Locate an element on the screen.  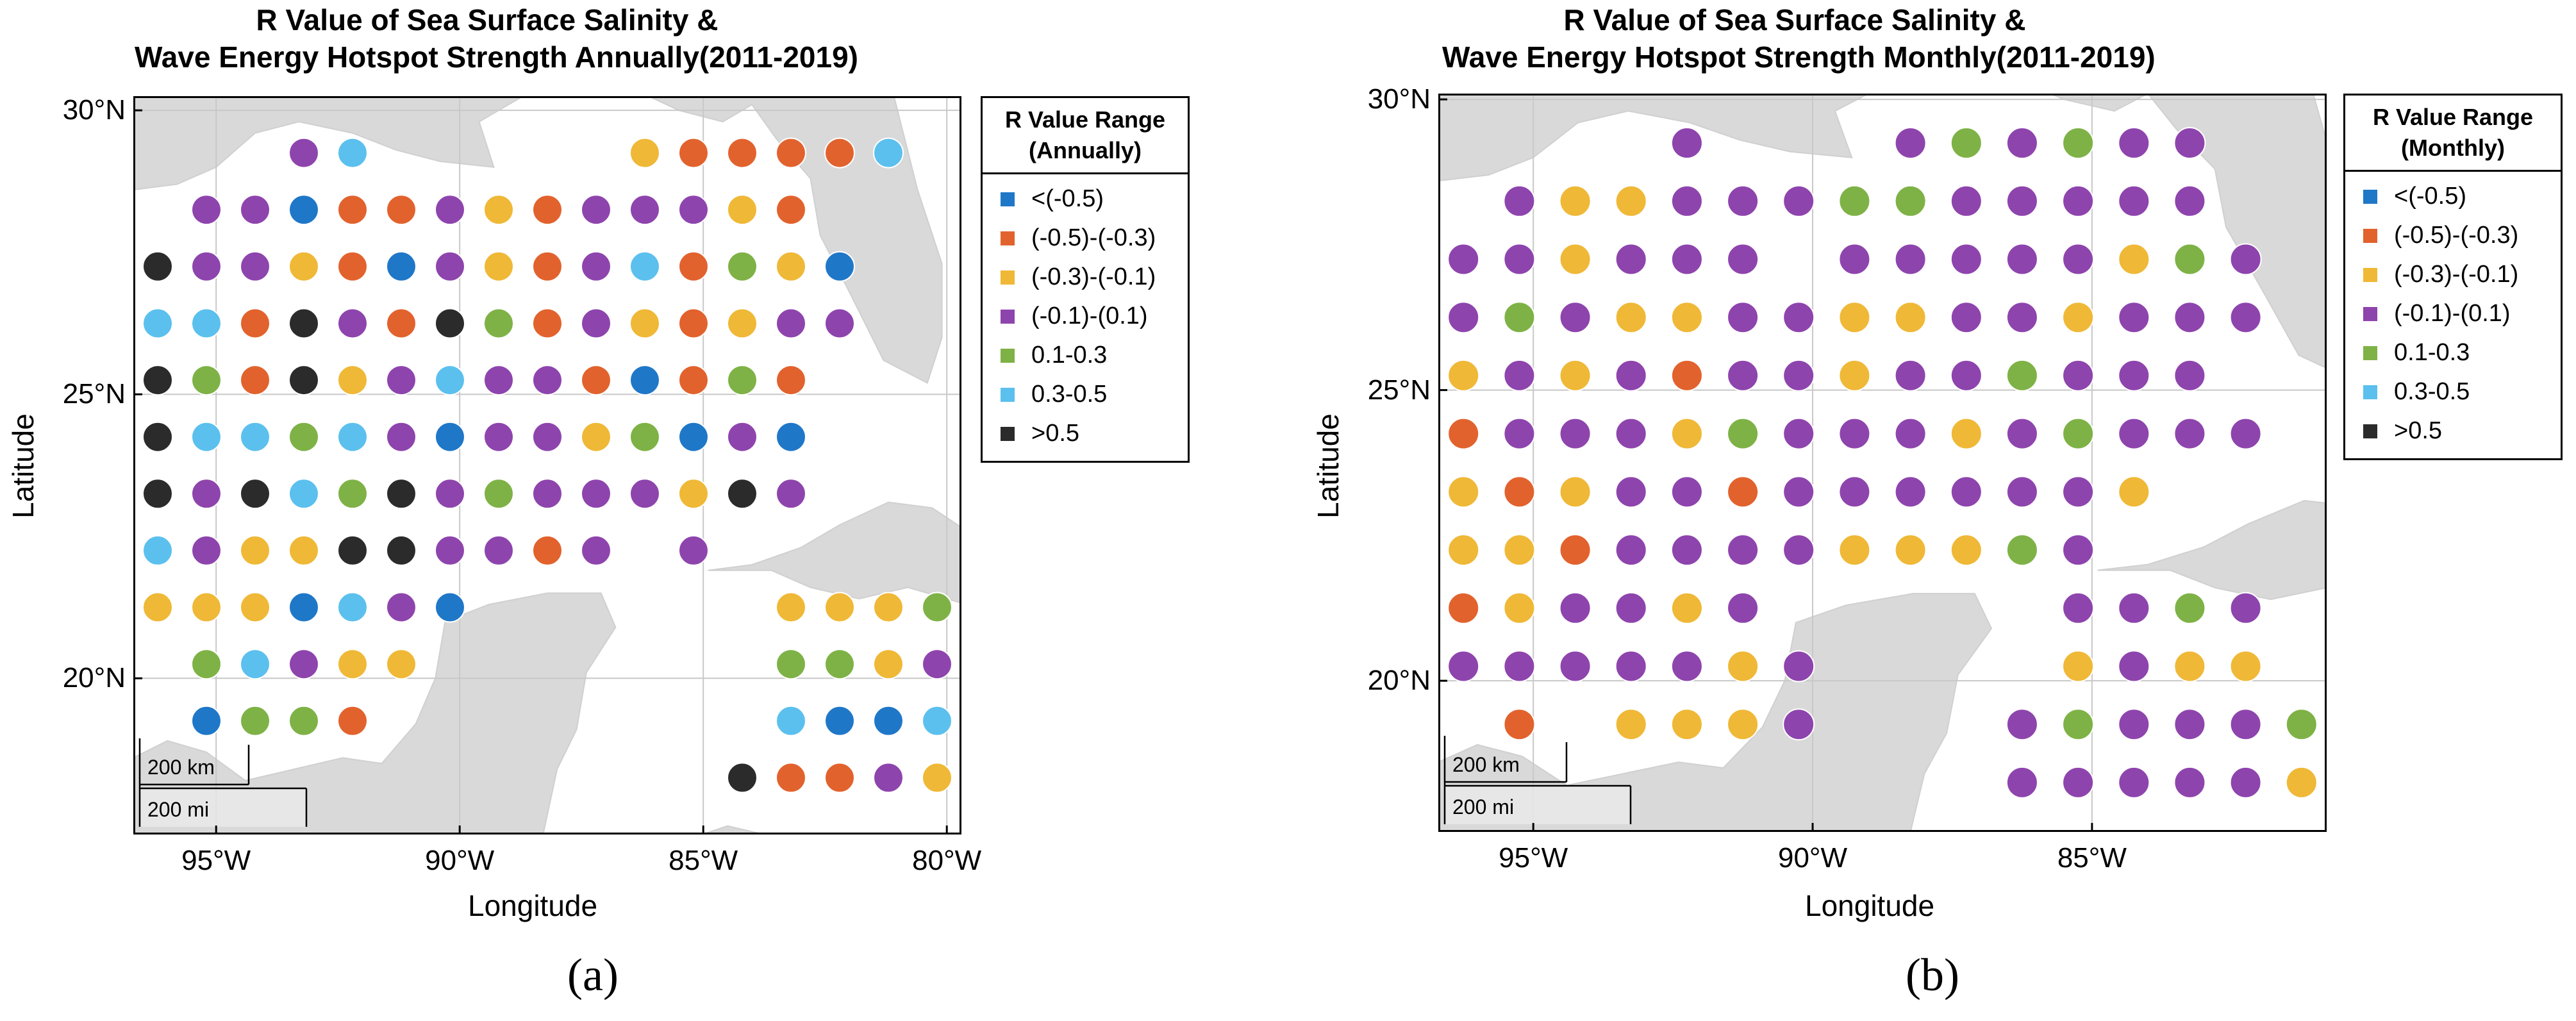
x-tick-label: 85°W is located at coordinates (703, 861).